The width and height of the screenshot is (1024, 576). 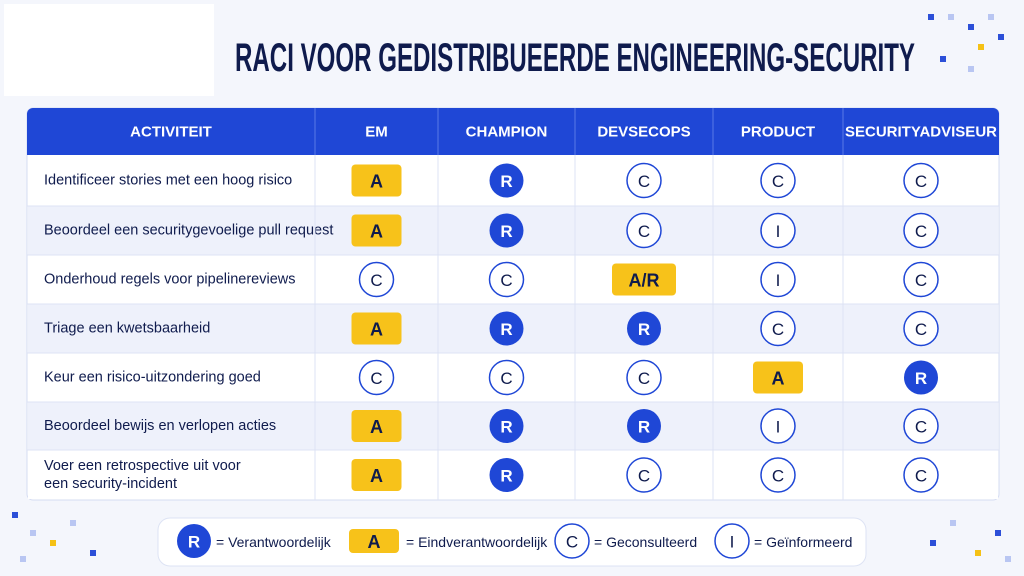 What do you see at coordinates (645, 542) in the screenshot?
I see `legend-label: = Geconsulteerd` at bounding box center [645, 542].